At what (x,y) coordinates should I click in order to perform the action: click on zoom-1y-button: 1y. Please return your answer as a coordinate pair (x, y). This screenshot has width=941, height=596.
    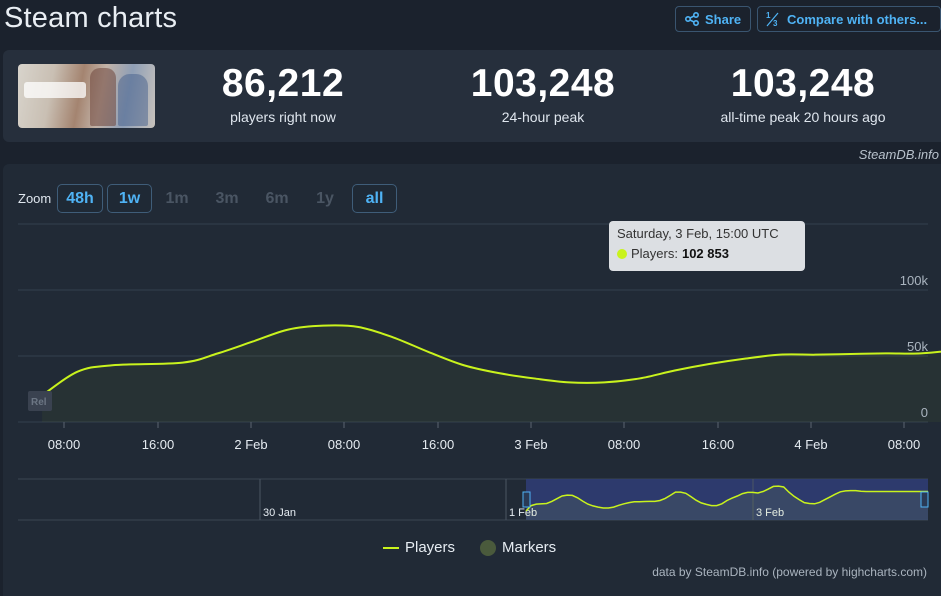
    Looking at the image, I should click on (325, 198).